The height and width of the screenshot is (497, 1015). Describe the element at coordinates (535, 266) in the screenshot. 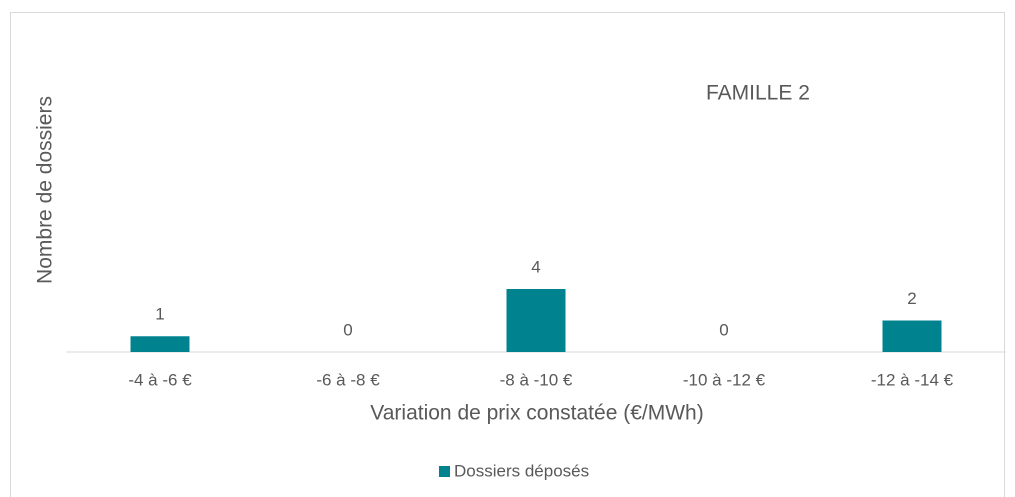

I see `data-label: 4` at that location.